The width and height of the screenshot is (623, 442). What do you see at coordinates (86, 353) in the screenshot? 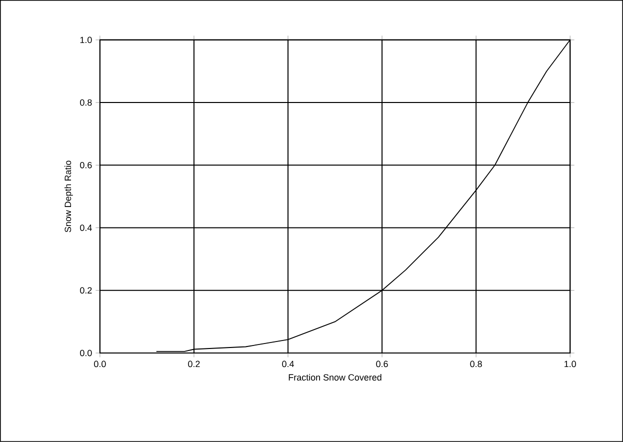
I see `y-tick-label: 0.0` at bounding box center [86, 353].